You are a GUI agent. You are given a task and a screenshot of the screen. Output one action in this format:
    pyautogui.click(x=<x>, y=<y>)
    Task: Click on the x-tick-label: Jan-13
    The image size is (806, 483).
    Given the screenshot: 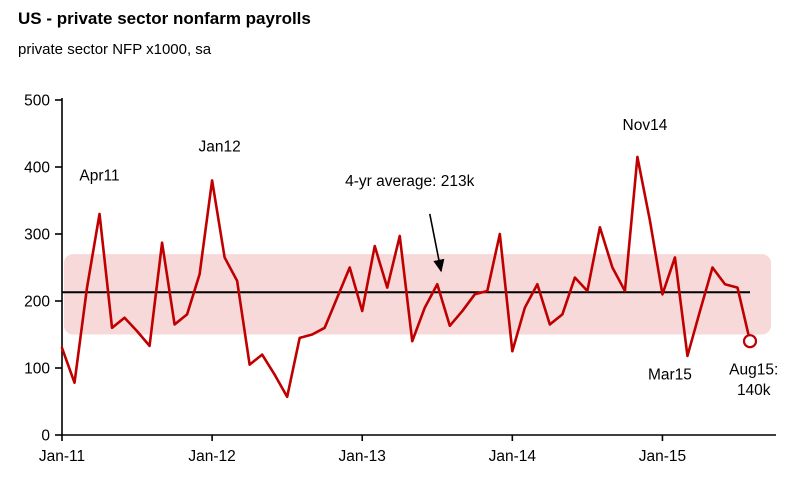 What is the action you would take?
    pyautogui.click(x=362, y=456)
    